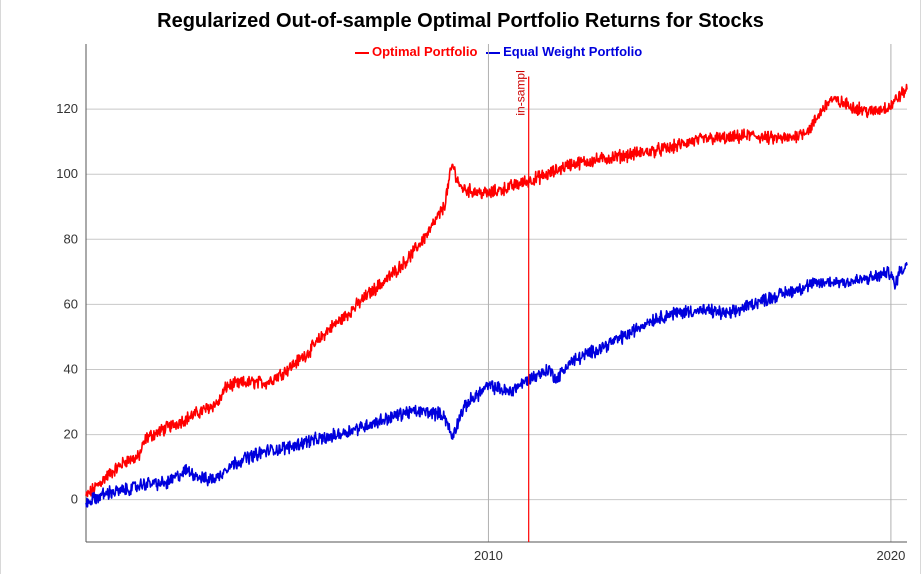 Image resolution: width=921 pixels, height=574 pixels. Describe the element at coordinates (493, 52) in the screenshot. I see `legend-swatch-equal-weight` at that location.